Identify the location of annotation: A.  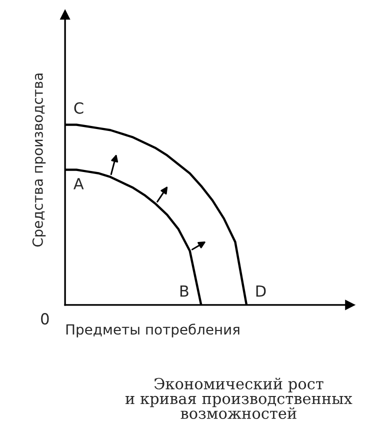
(79, 184).